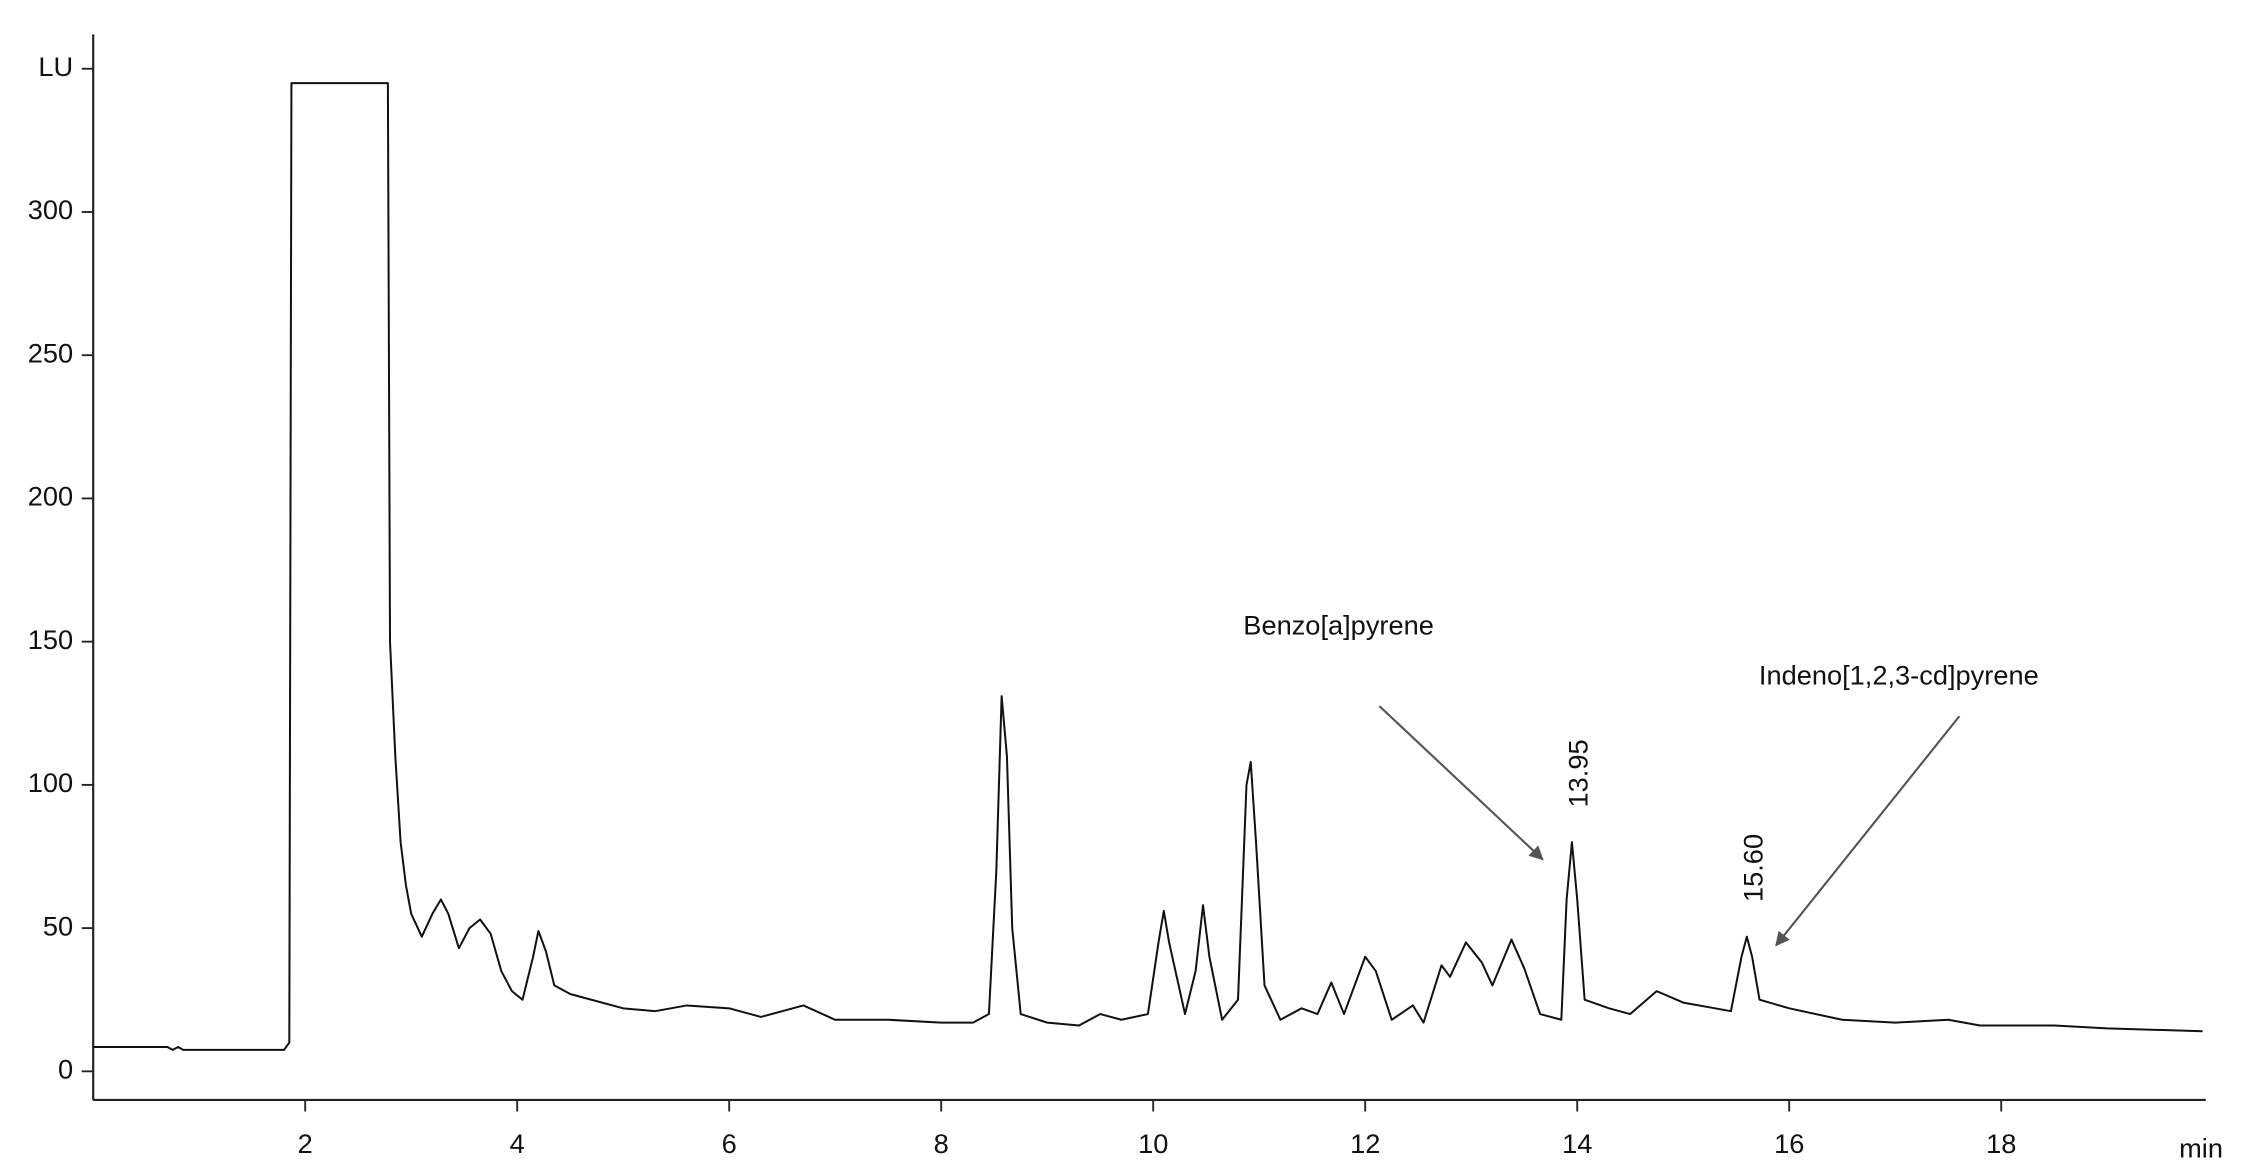  Describe the element at coordinates (2001, 1143) in the screenshot. I see `x-tick-label: 18` at that location.